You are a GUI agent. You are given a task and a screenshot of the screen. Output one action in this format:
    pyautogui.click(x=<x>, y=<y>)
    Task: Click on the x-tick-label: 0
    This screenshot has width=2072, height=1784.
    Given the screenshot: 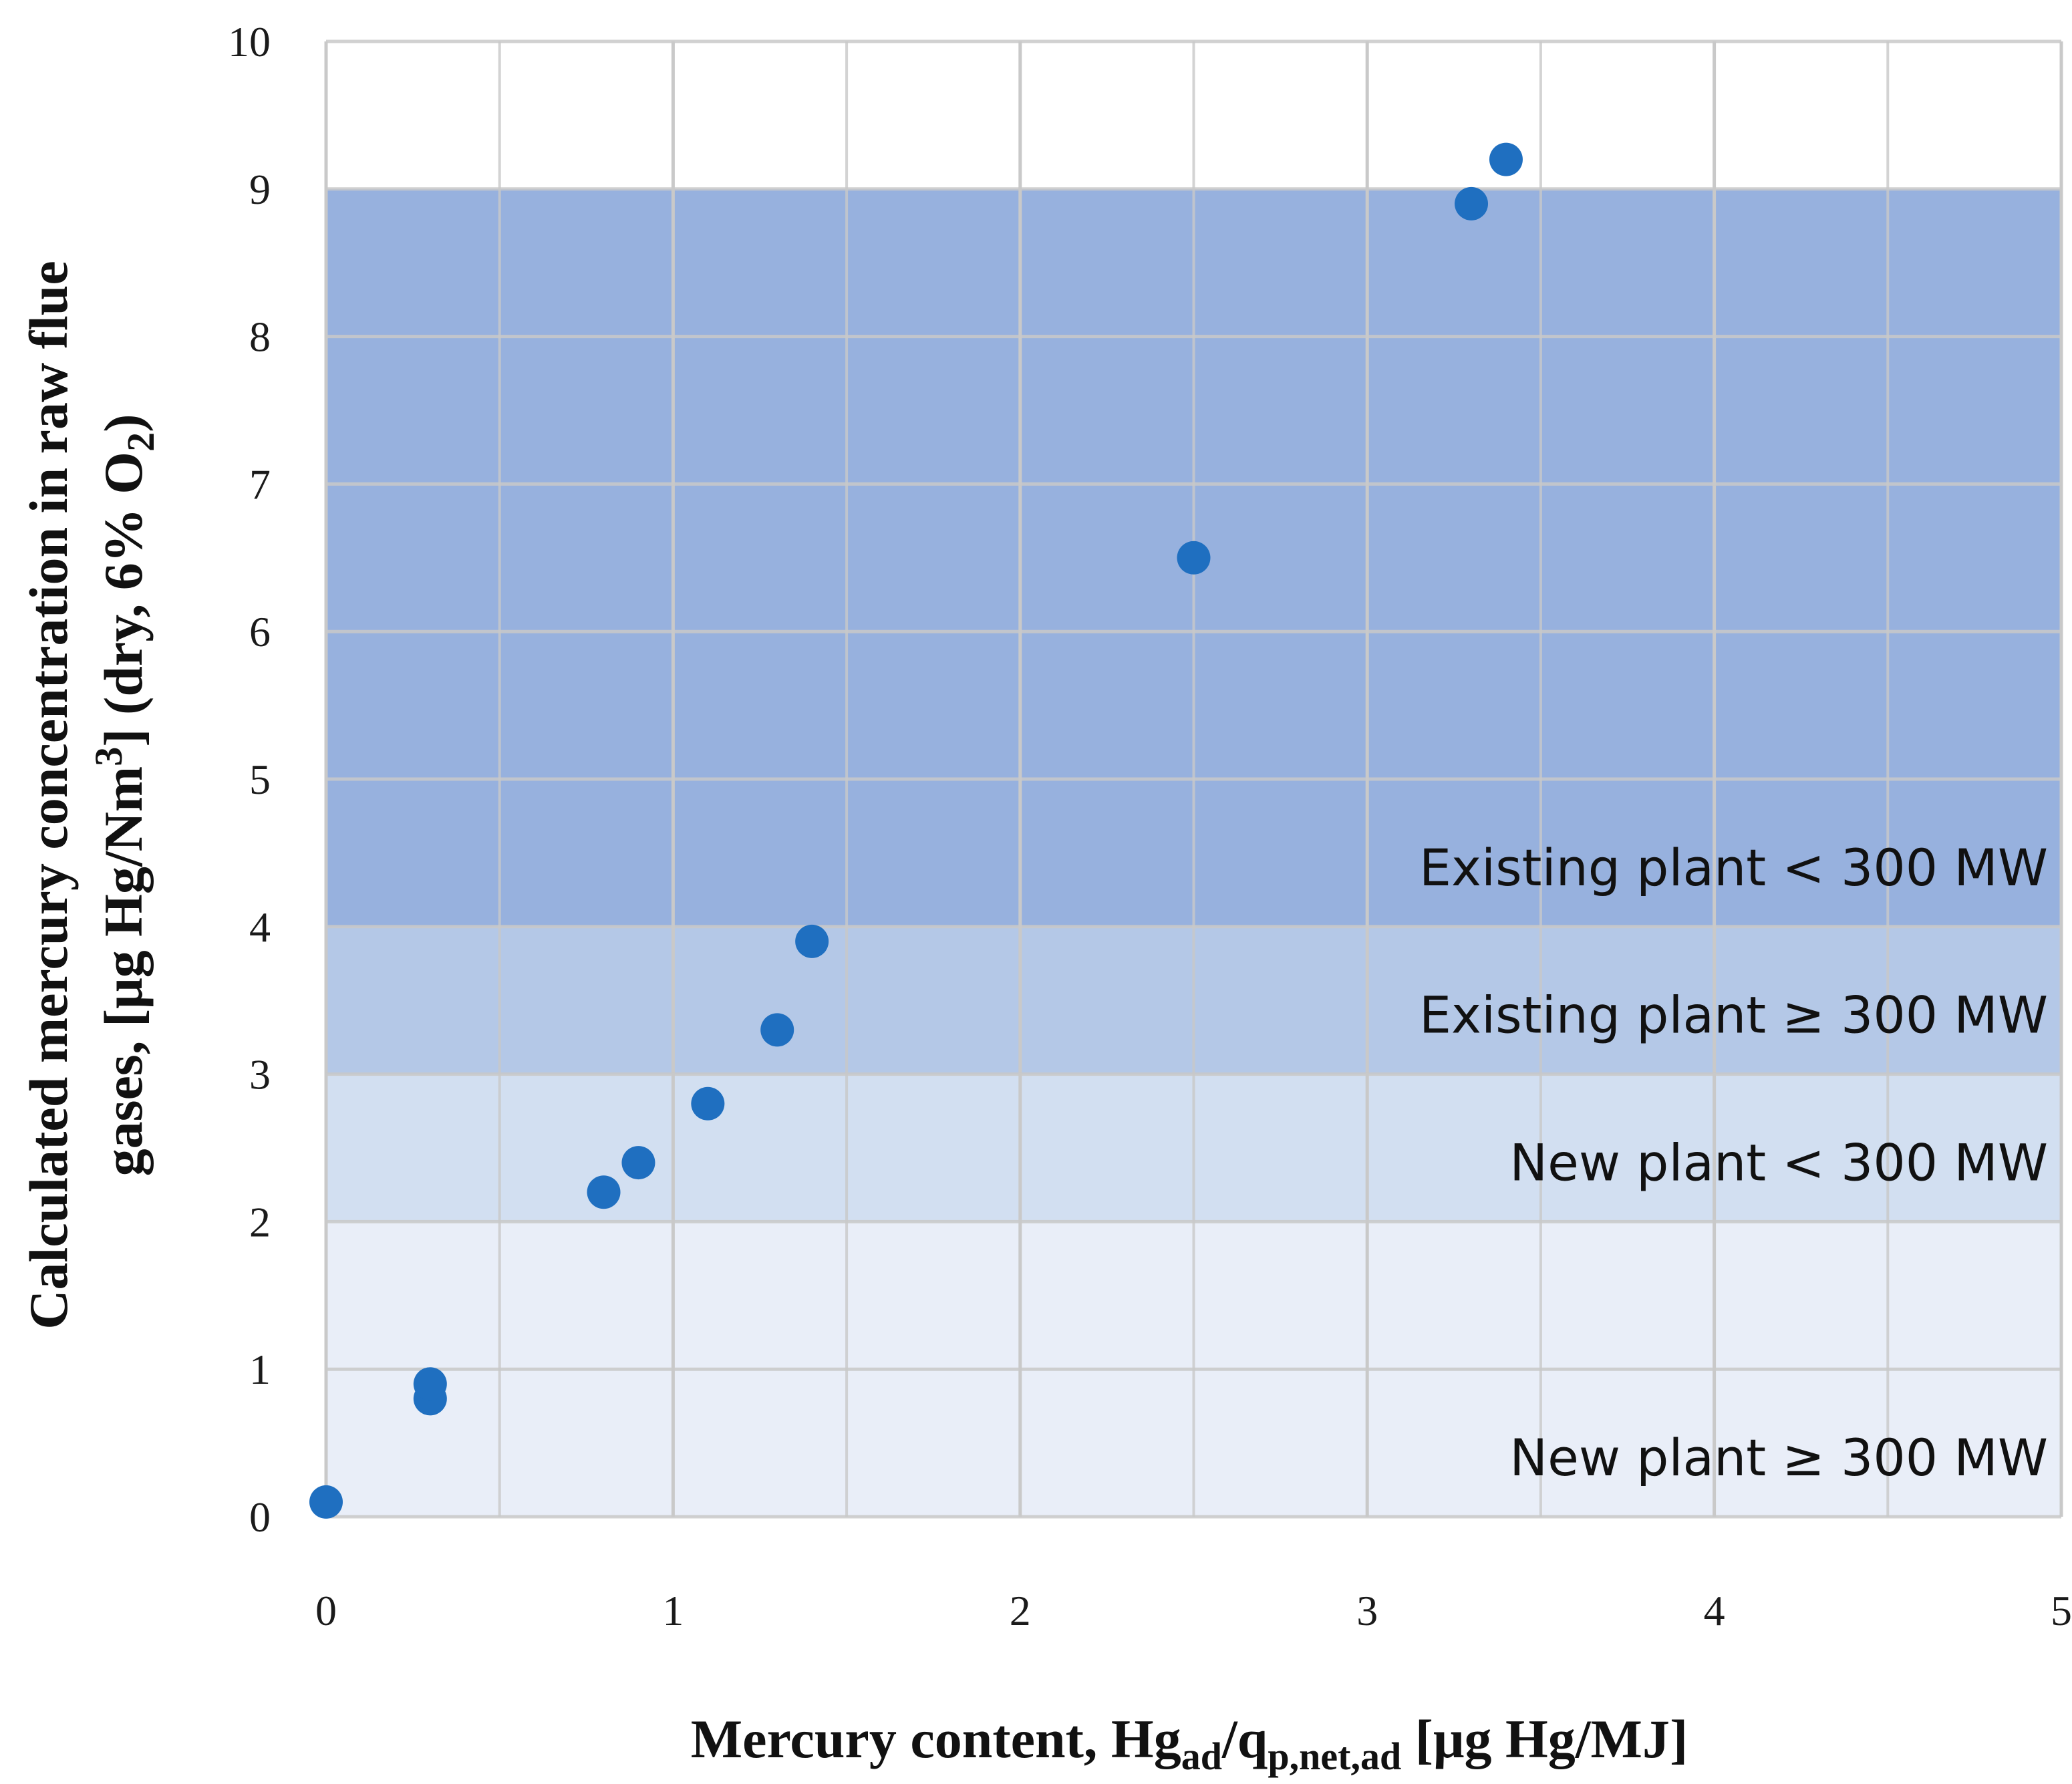 What is the action you would take?
    pyautogui.click(x=326, y=1610)
    